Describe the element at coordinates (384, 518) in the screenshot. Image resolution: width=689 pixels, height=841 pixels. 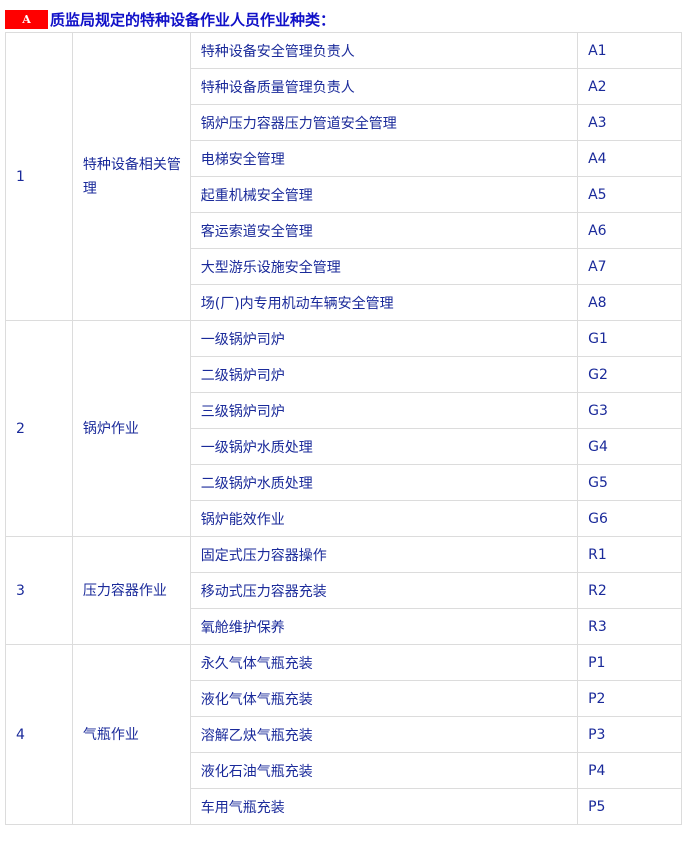
I see `operation-name: 锅炉能效作业` at that location.